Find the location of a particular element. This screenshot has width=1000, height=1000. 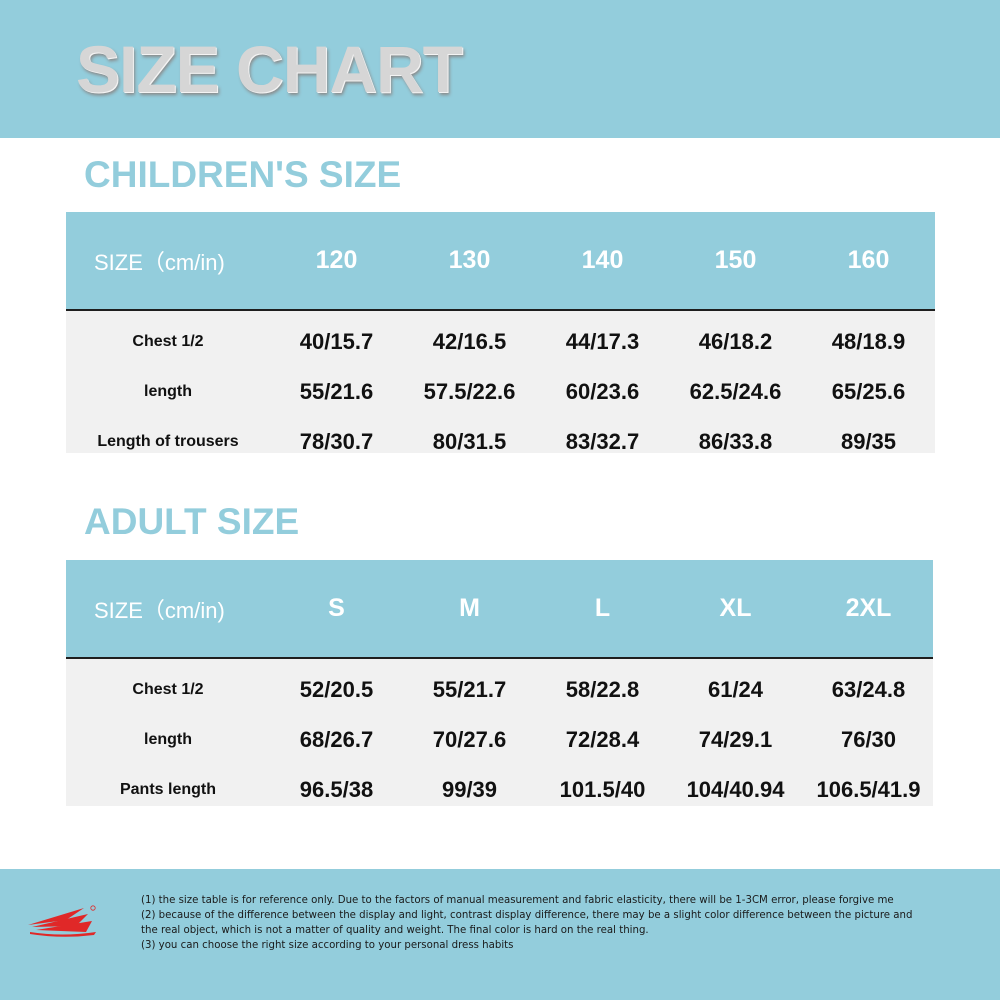

size-column-header: 160 is located at coordinates (868, 260).